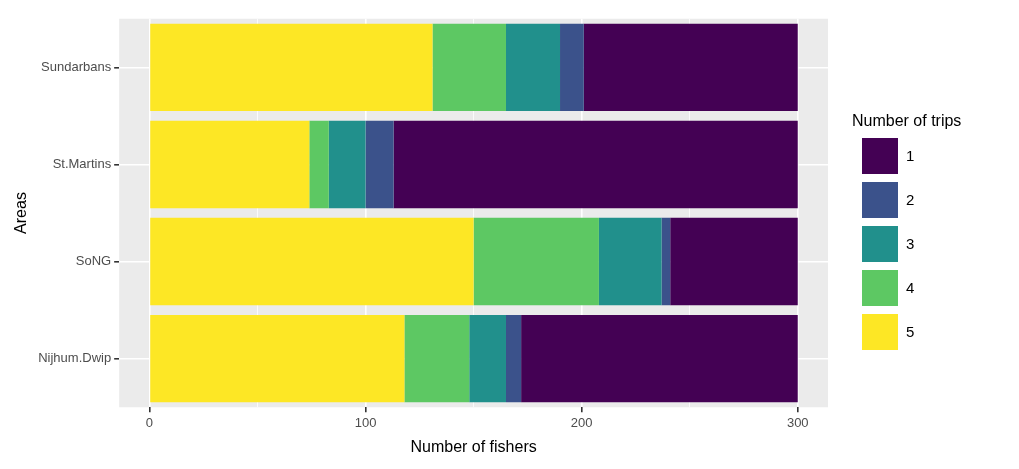  What do you see at coordinates (76, 66) in the screenshot?
I see `y-tick-label: Sundarbans` at bounding box center [76, 66].